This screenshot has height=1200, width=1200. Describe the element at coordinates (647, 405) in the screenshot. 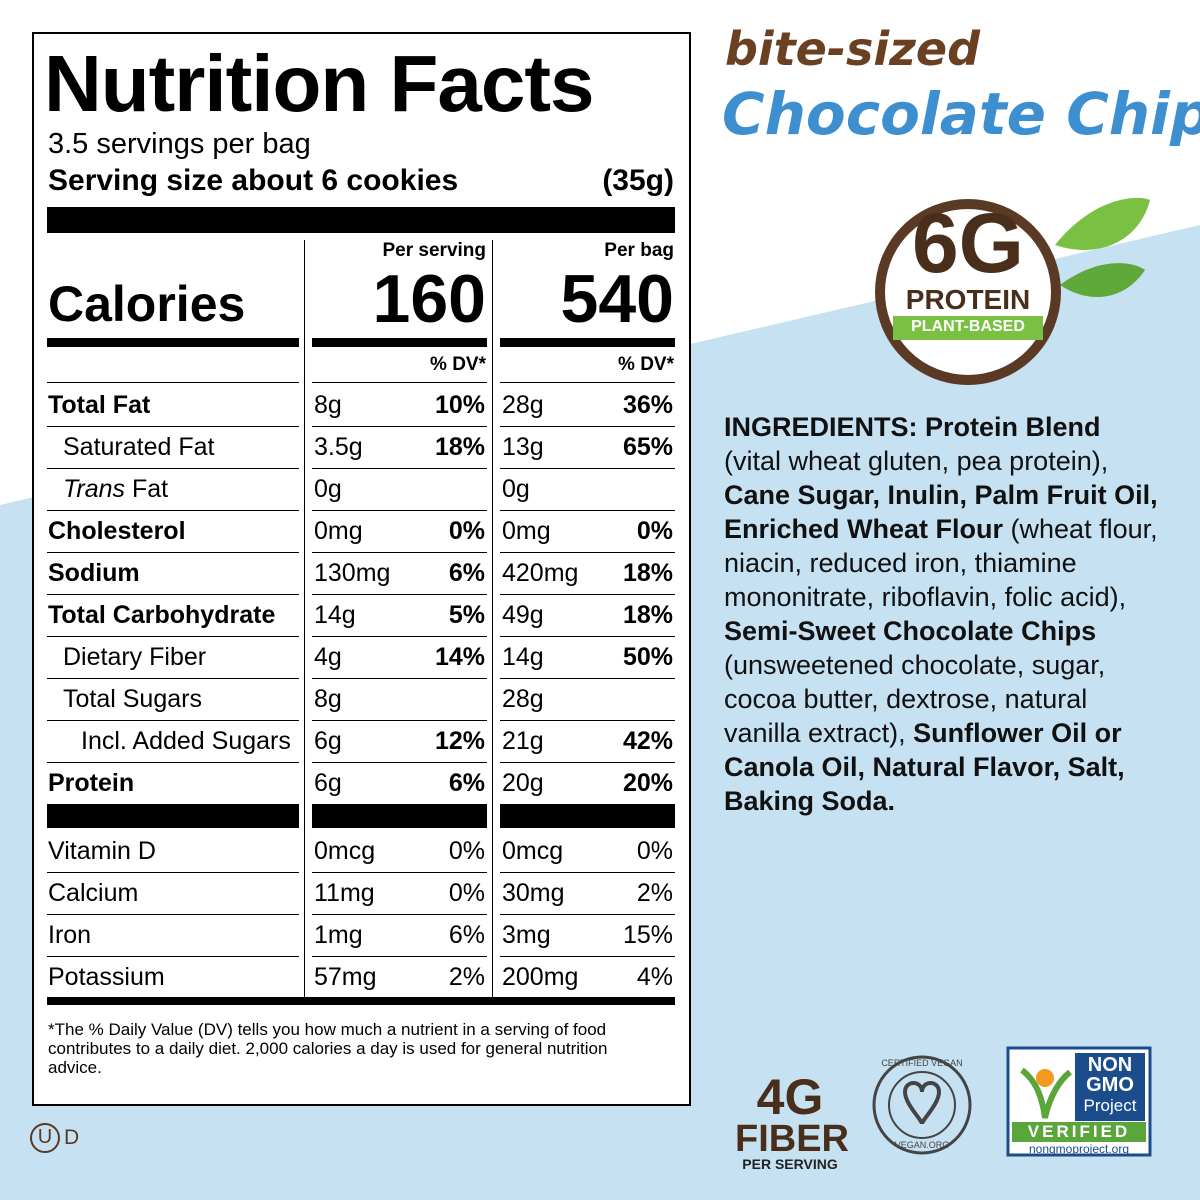

I see `bag-dv: 36%` at that location.